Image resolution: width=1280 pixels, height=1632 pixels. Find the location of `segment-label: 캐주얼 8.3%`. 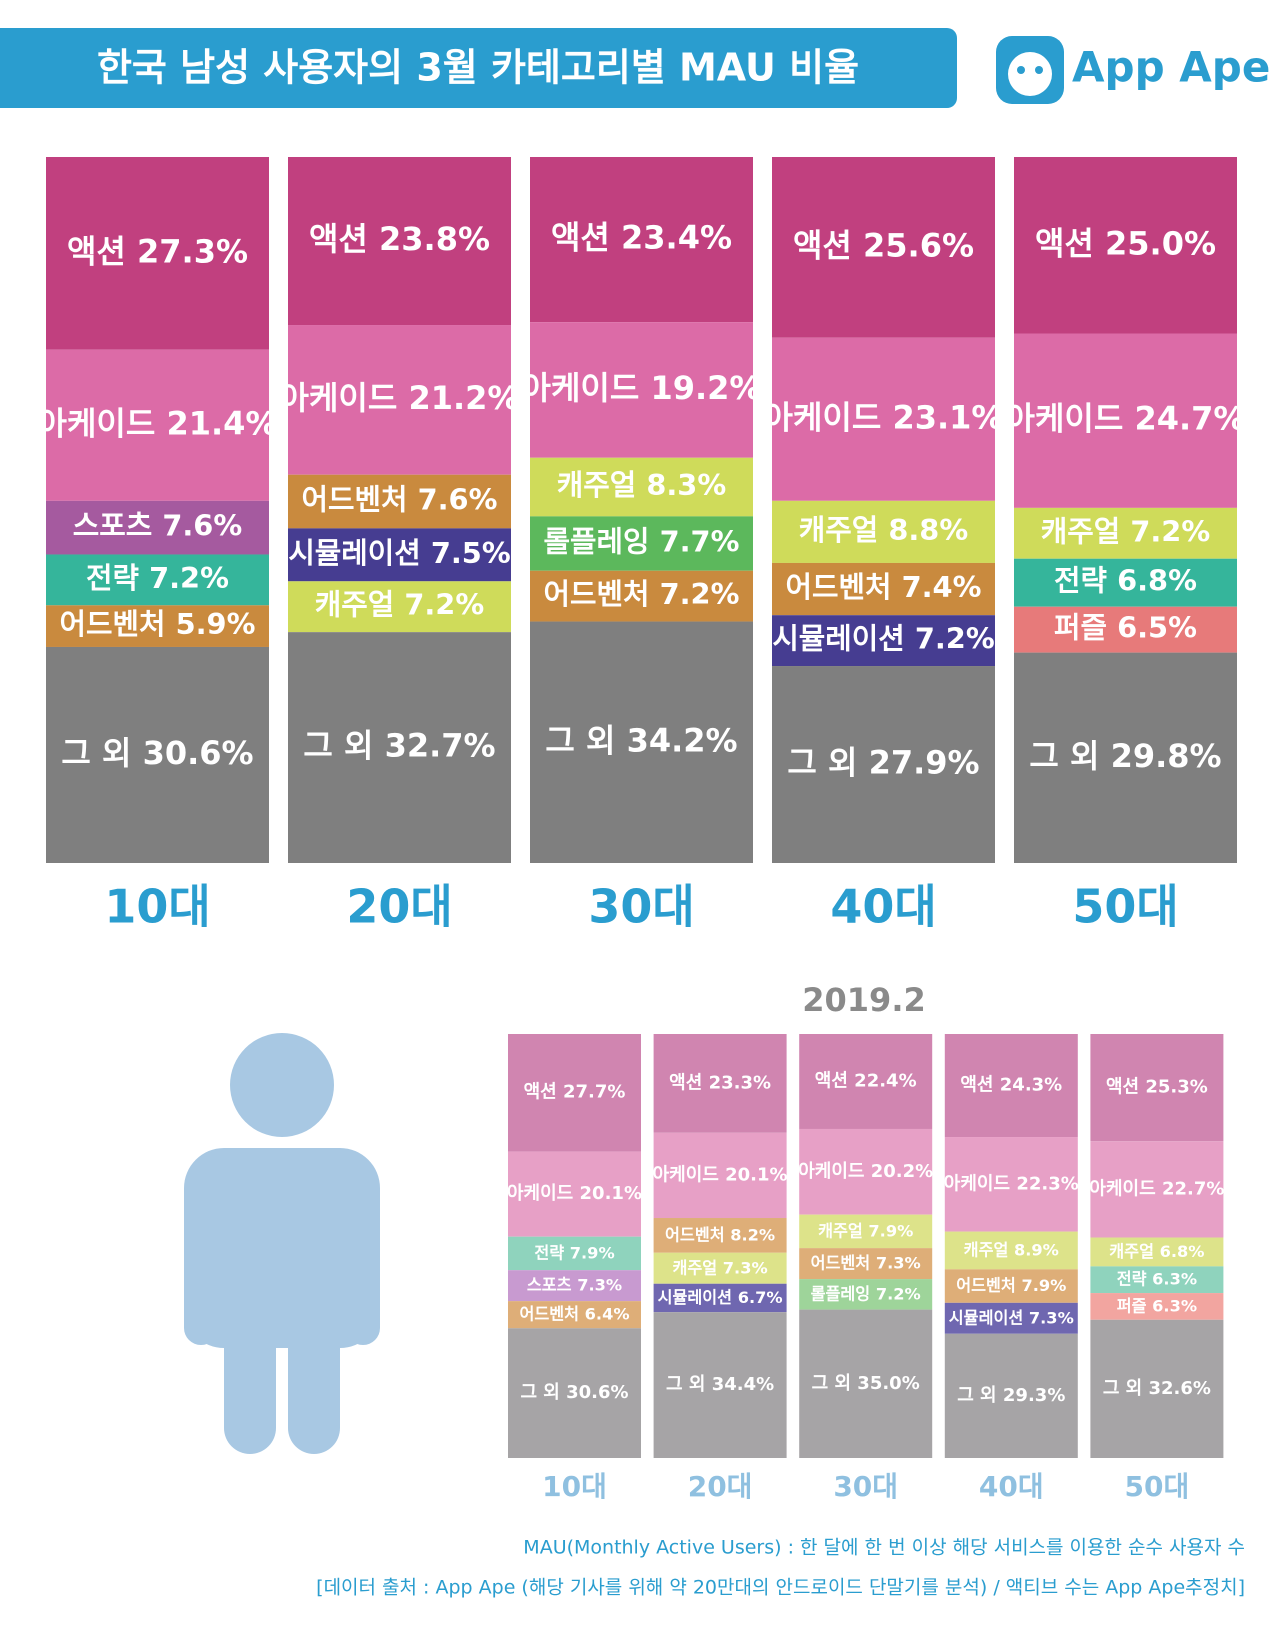

segment-label: 캐주얼 8.3% is located at coordinates (641, 485).